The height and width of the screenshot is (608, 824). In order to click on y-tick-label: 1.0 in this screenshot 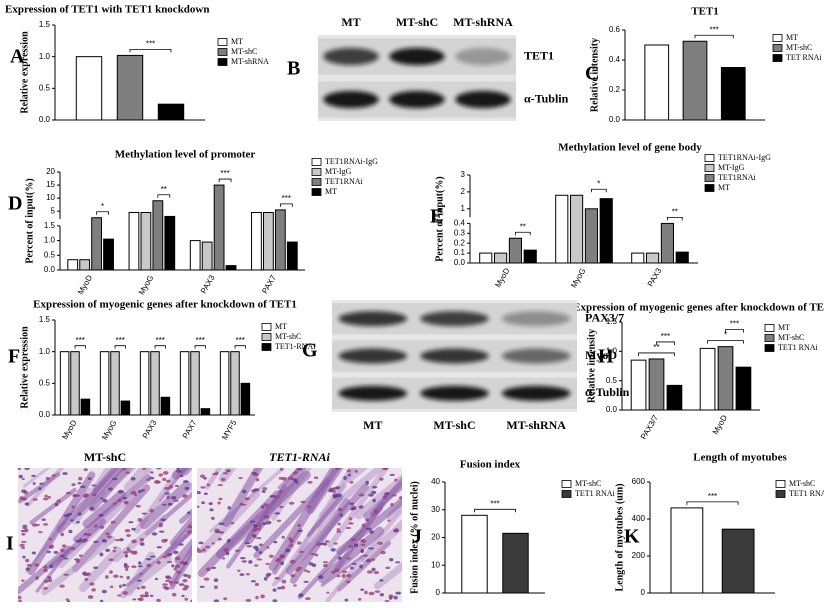, I will do `click(45, 351)`.